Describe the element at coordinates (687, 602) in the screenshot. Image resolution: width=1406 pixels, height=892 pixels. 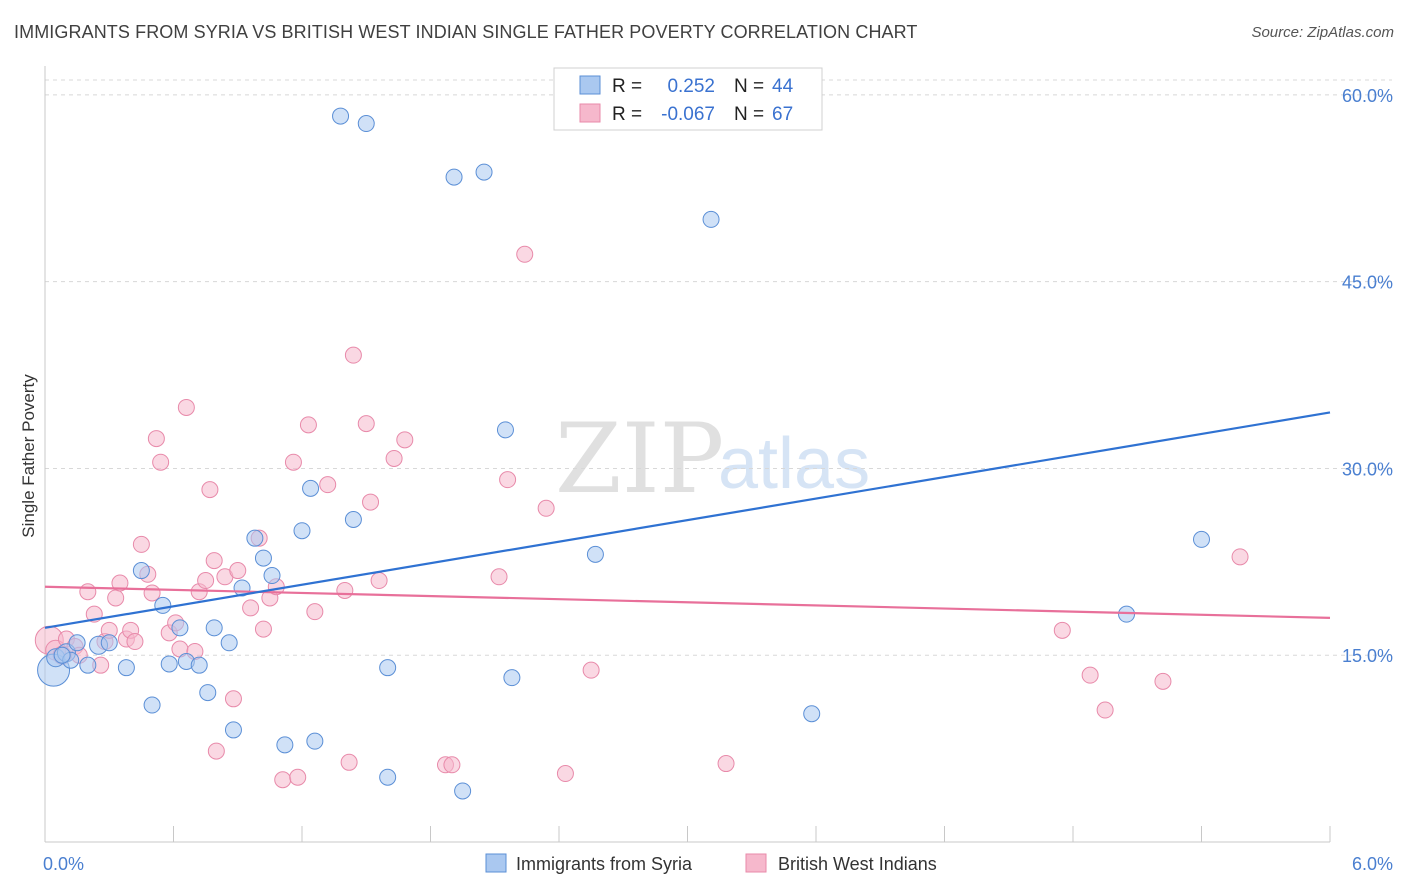
I see `pink-trend-line` at that location.